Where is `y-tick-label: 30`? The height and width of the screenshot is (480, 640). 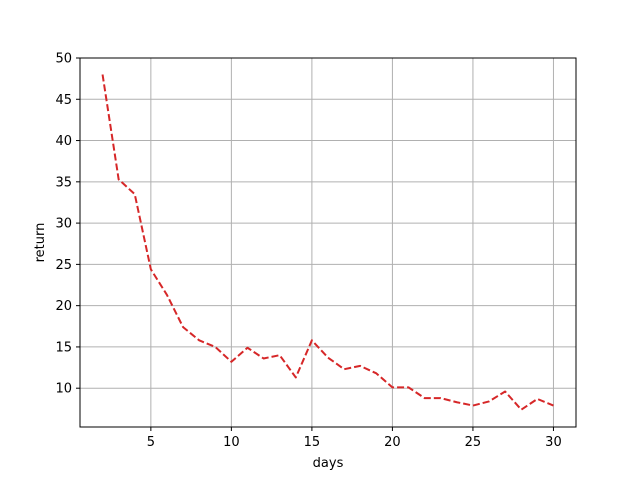 y-tick-label: 30 is located at coordinates (63, 224).